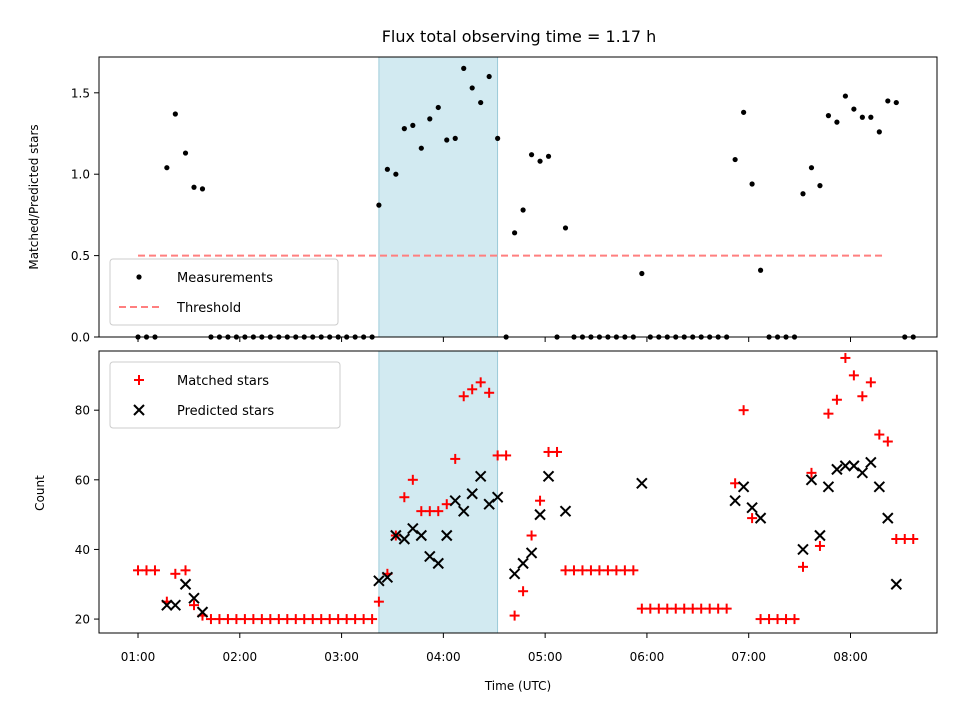 The image size is (960, 720). I want to click on bottom-y-ticks: 20 40 60 80, so click(87, 515).